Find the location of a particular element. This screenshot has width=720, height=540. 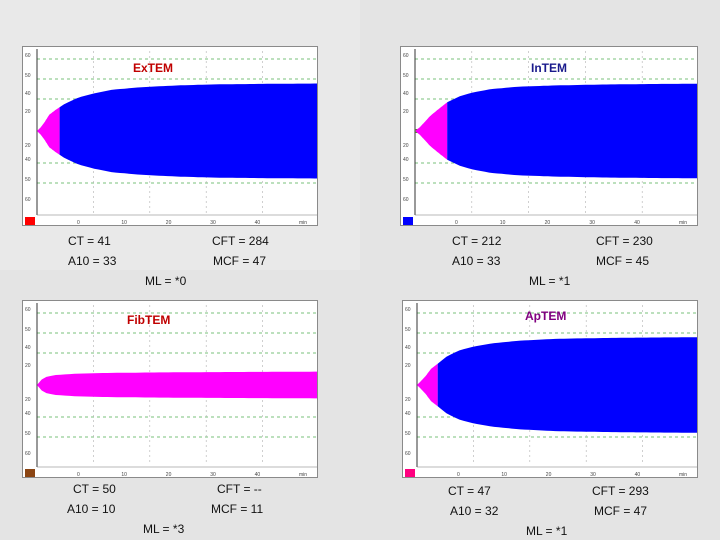

cft-value: CFT = 293 is located at coordinates (620, 491).